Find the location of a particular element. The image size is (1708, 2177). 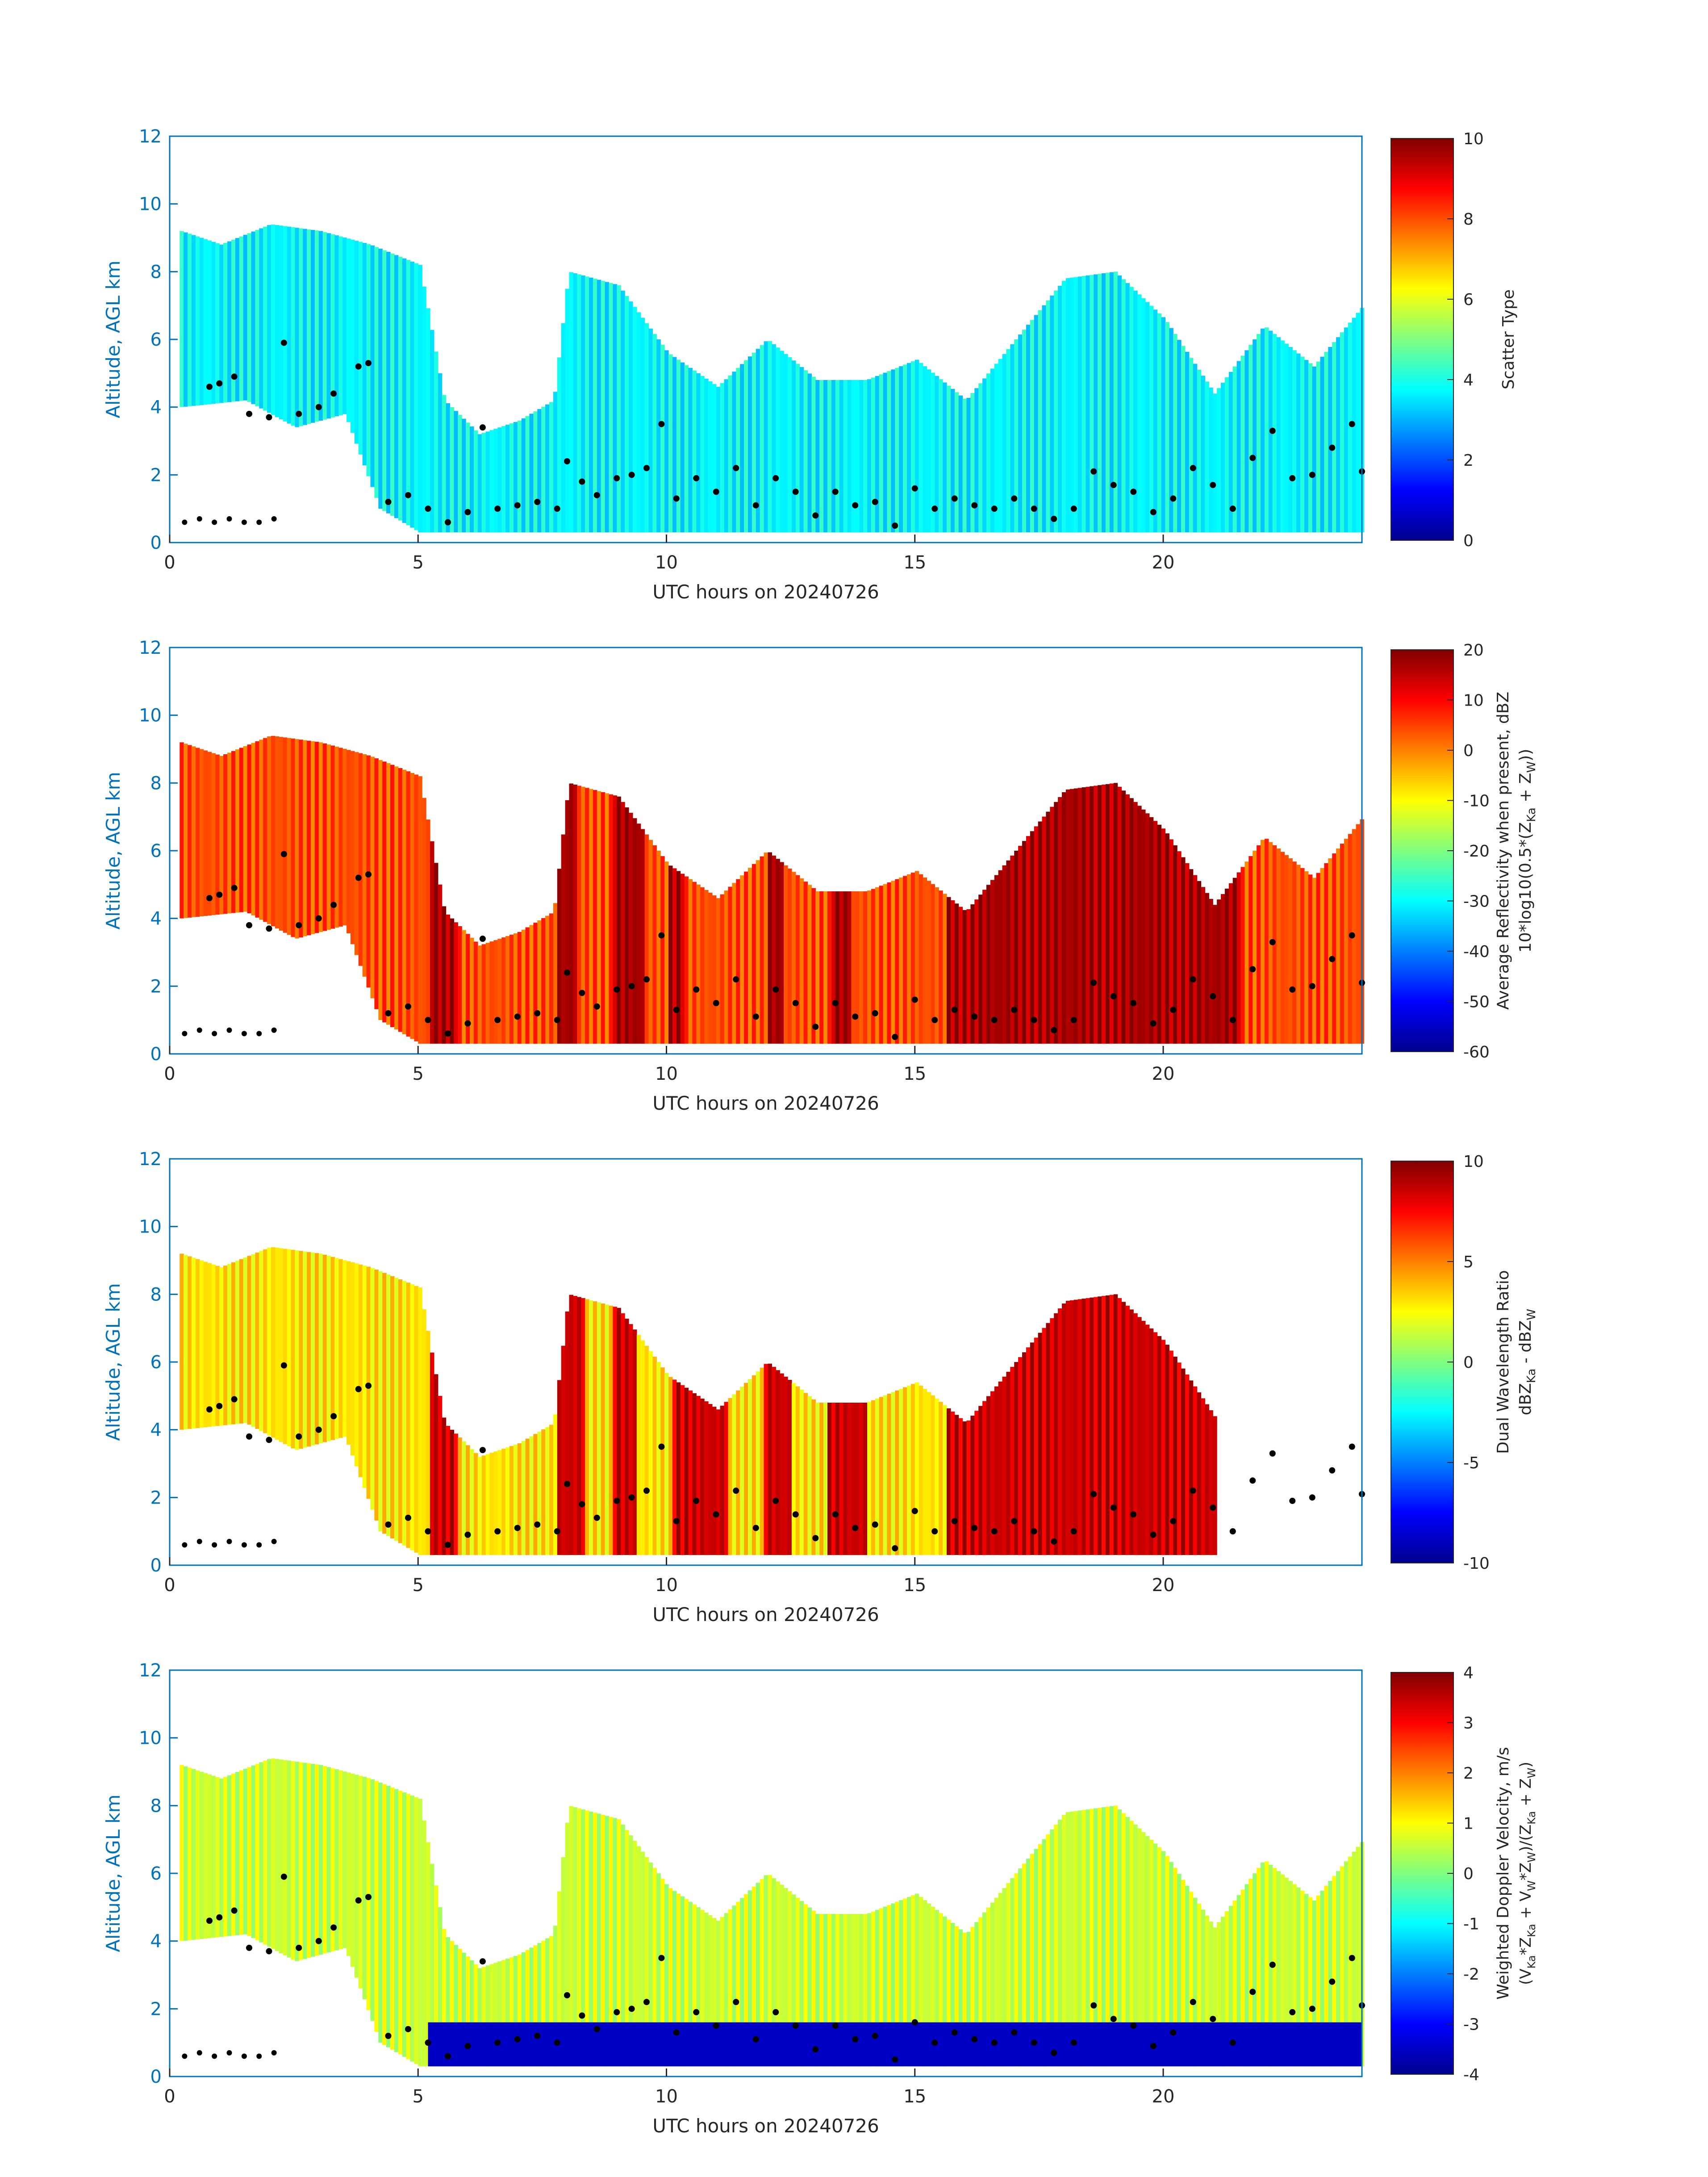

colorbar-tick-label: 0 is located at coordinates (1468, 751).